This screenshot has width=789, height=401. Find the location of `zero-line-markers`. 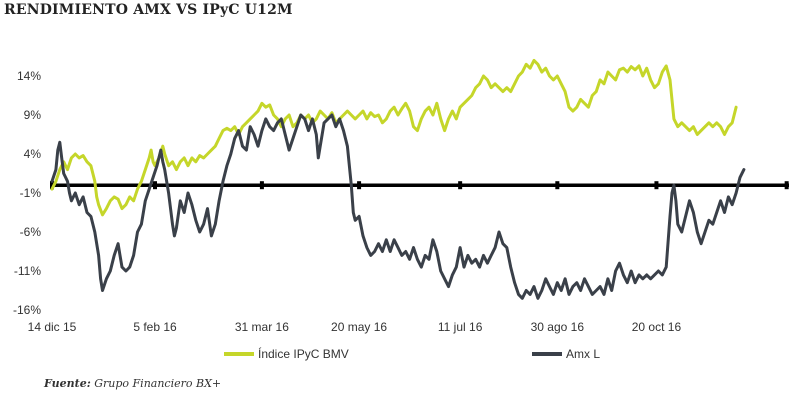

zero-line-markers is located at coordinates (419, 185).